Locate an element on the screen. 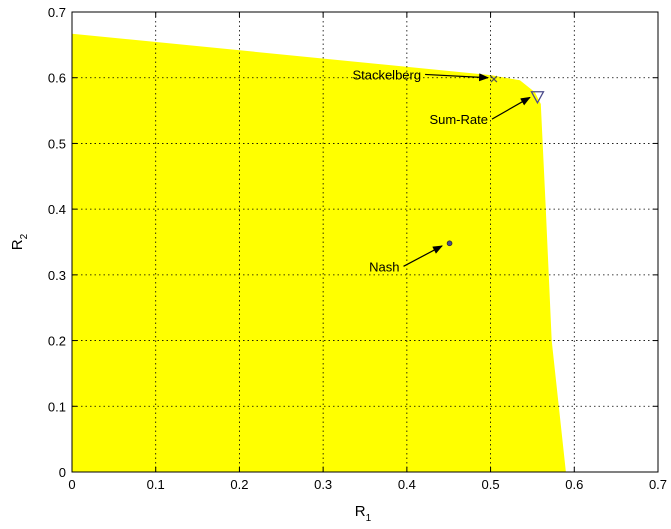  y-axis-label-main: R is located at coordinates (17, 244).